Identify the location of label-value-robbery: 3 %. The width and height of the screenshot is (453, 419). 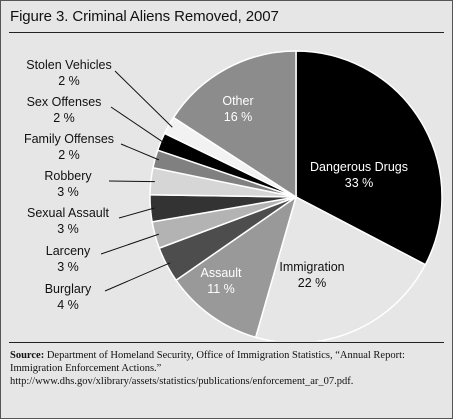
(68, 192).